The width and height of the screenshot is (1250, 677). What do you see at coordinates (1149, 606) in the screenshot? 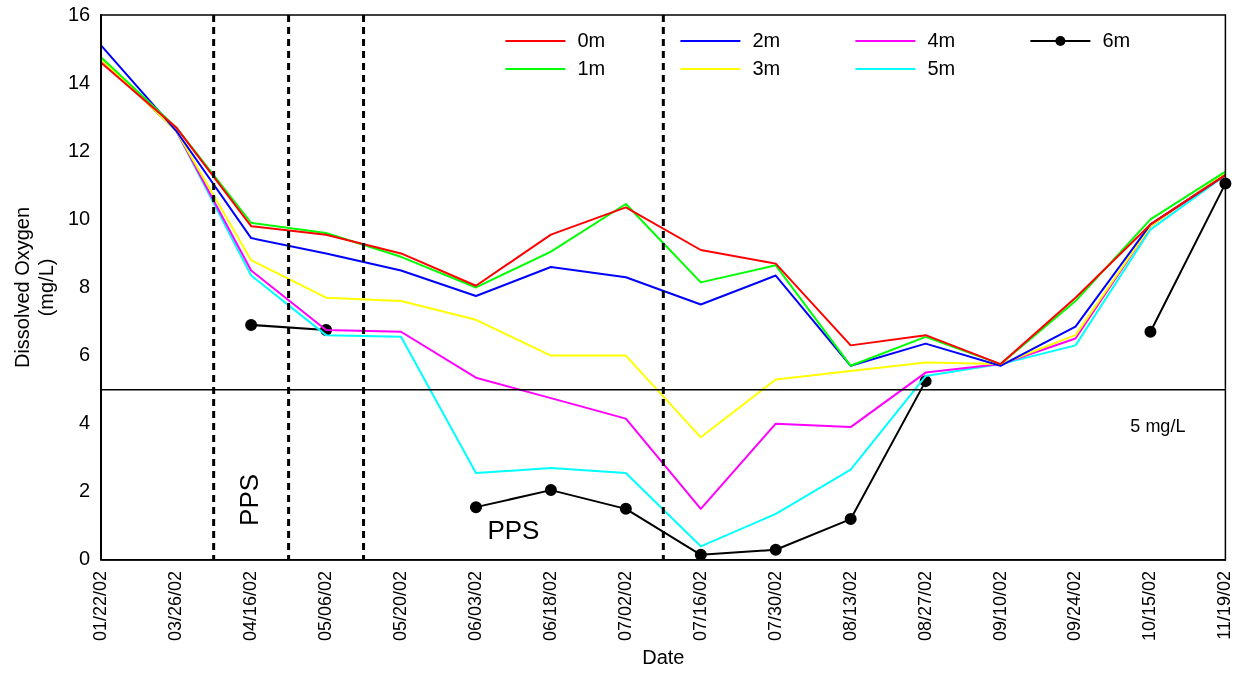
I see `x-tick-label: 10/15/02` at bounding box center [1149, 606].